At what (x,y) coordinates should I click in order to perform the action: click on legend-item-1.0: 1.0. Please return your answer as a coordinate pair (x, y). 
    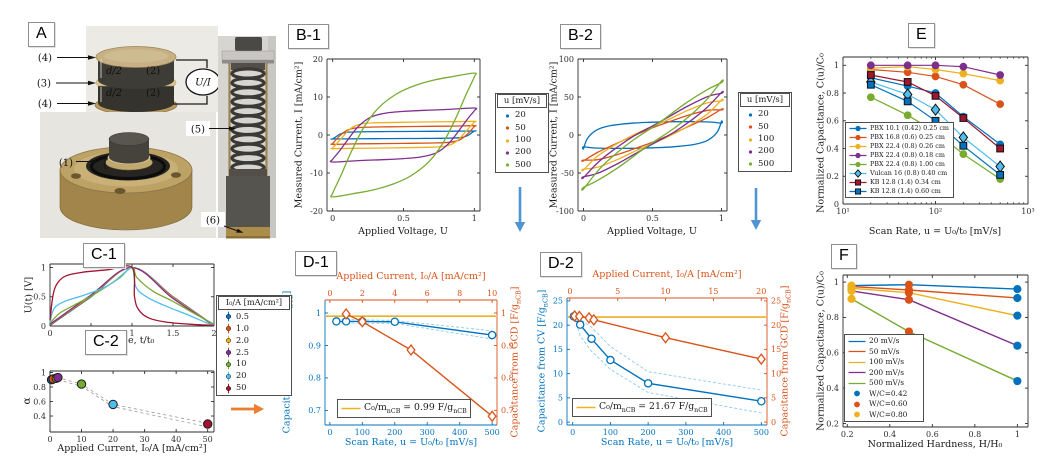
    Looking at the image, I should click on (254, 329).